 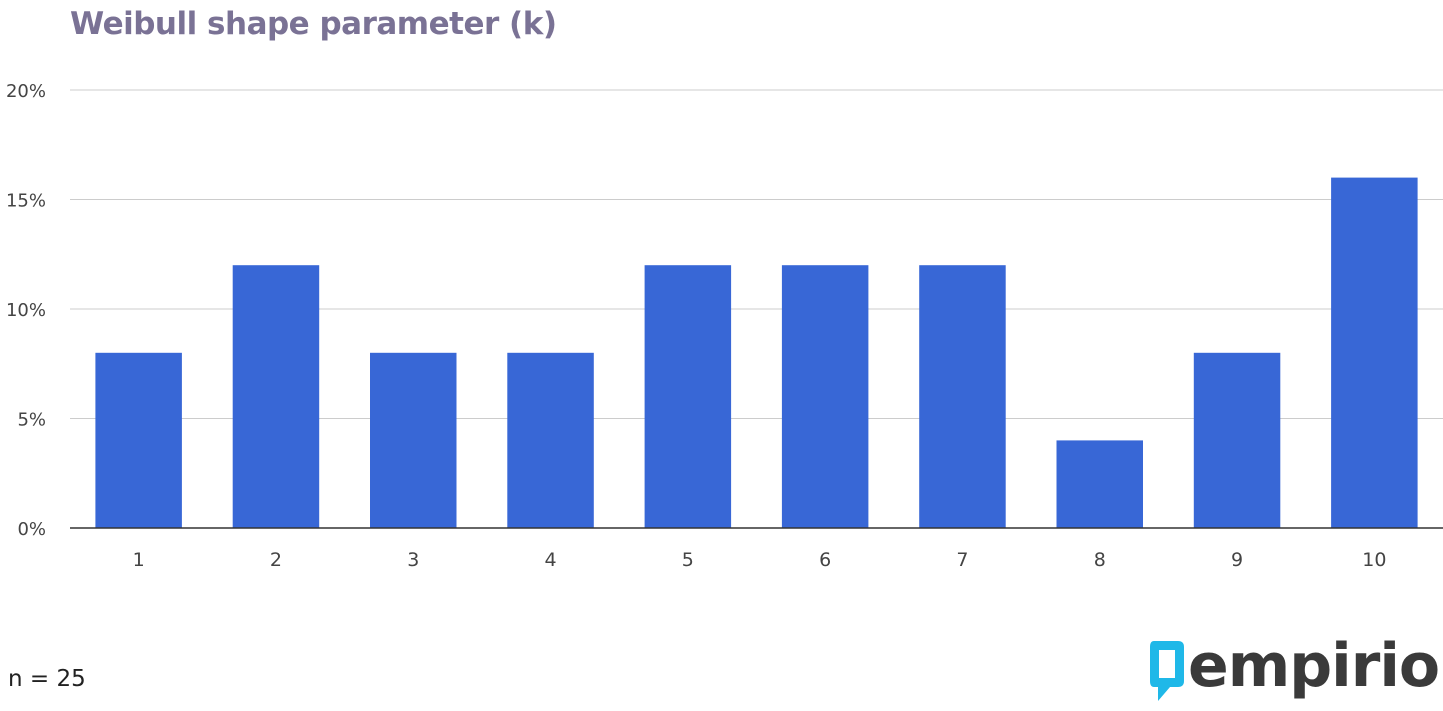 What do you see at coordinates (688, 560) in the screenshot?
I see `x-tick-label: 5` at bounding box center [688, 560].